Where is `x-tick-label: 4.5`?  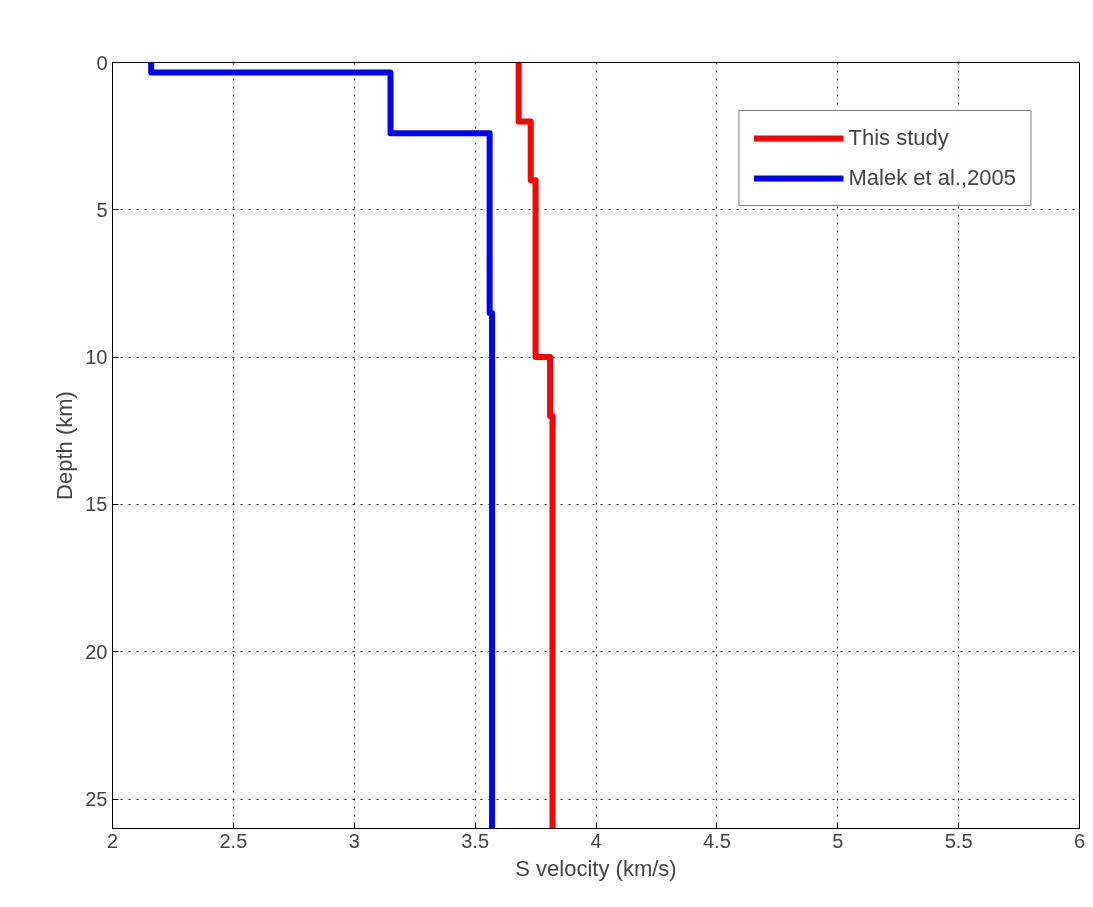
x-tick-label: 4.5 is located at coordinates (716, 840).